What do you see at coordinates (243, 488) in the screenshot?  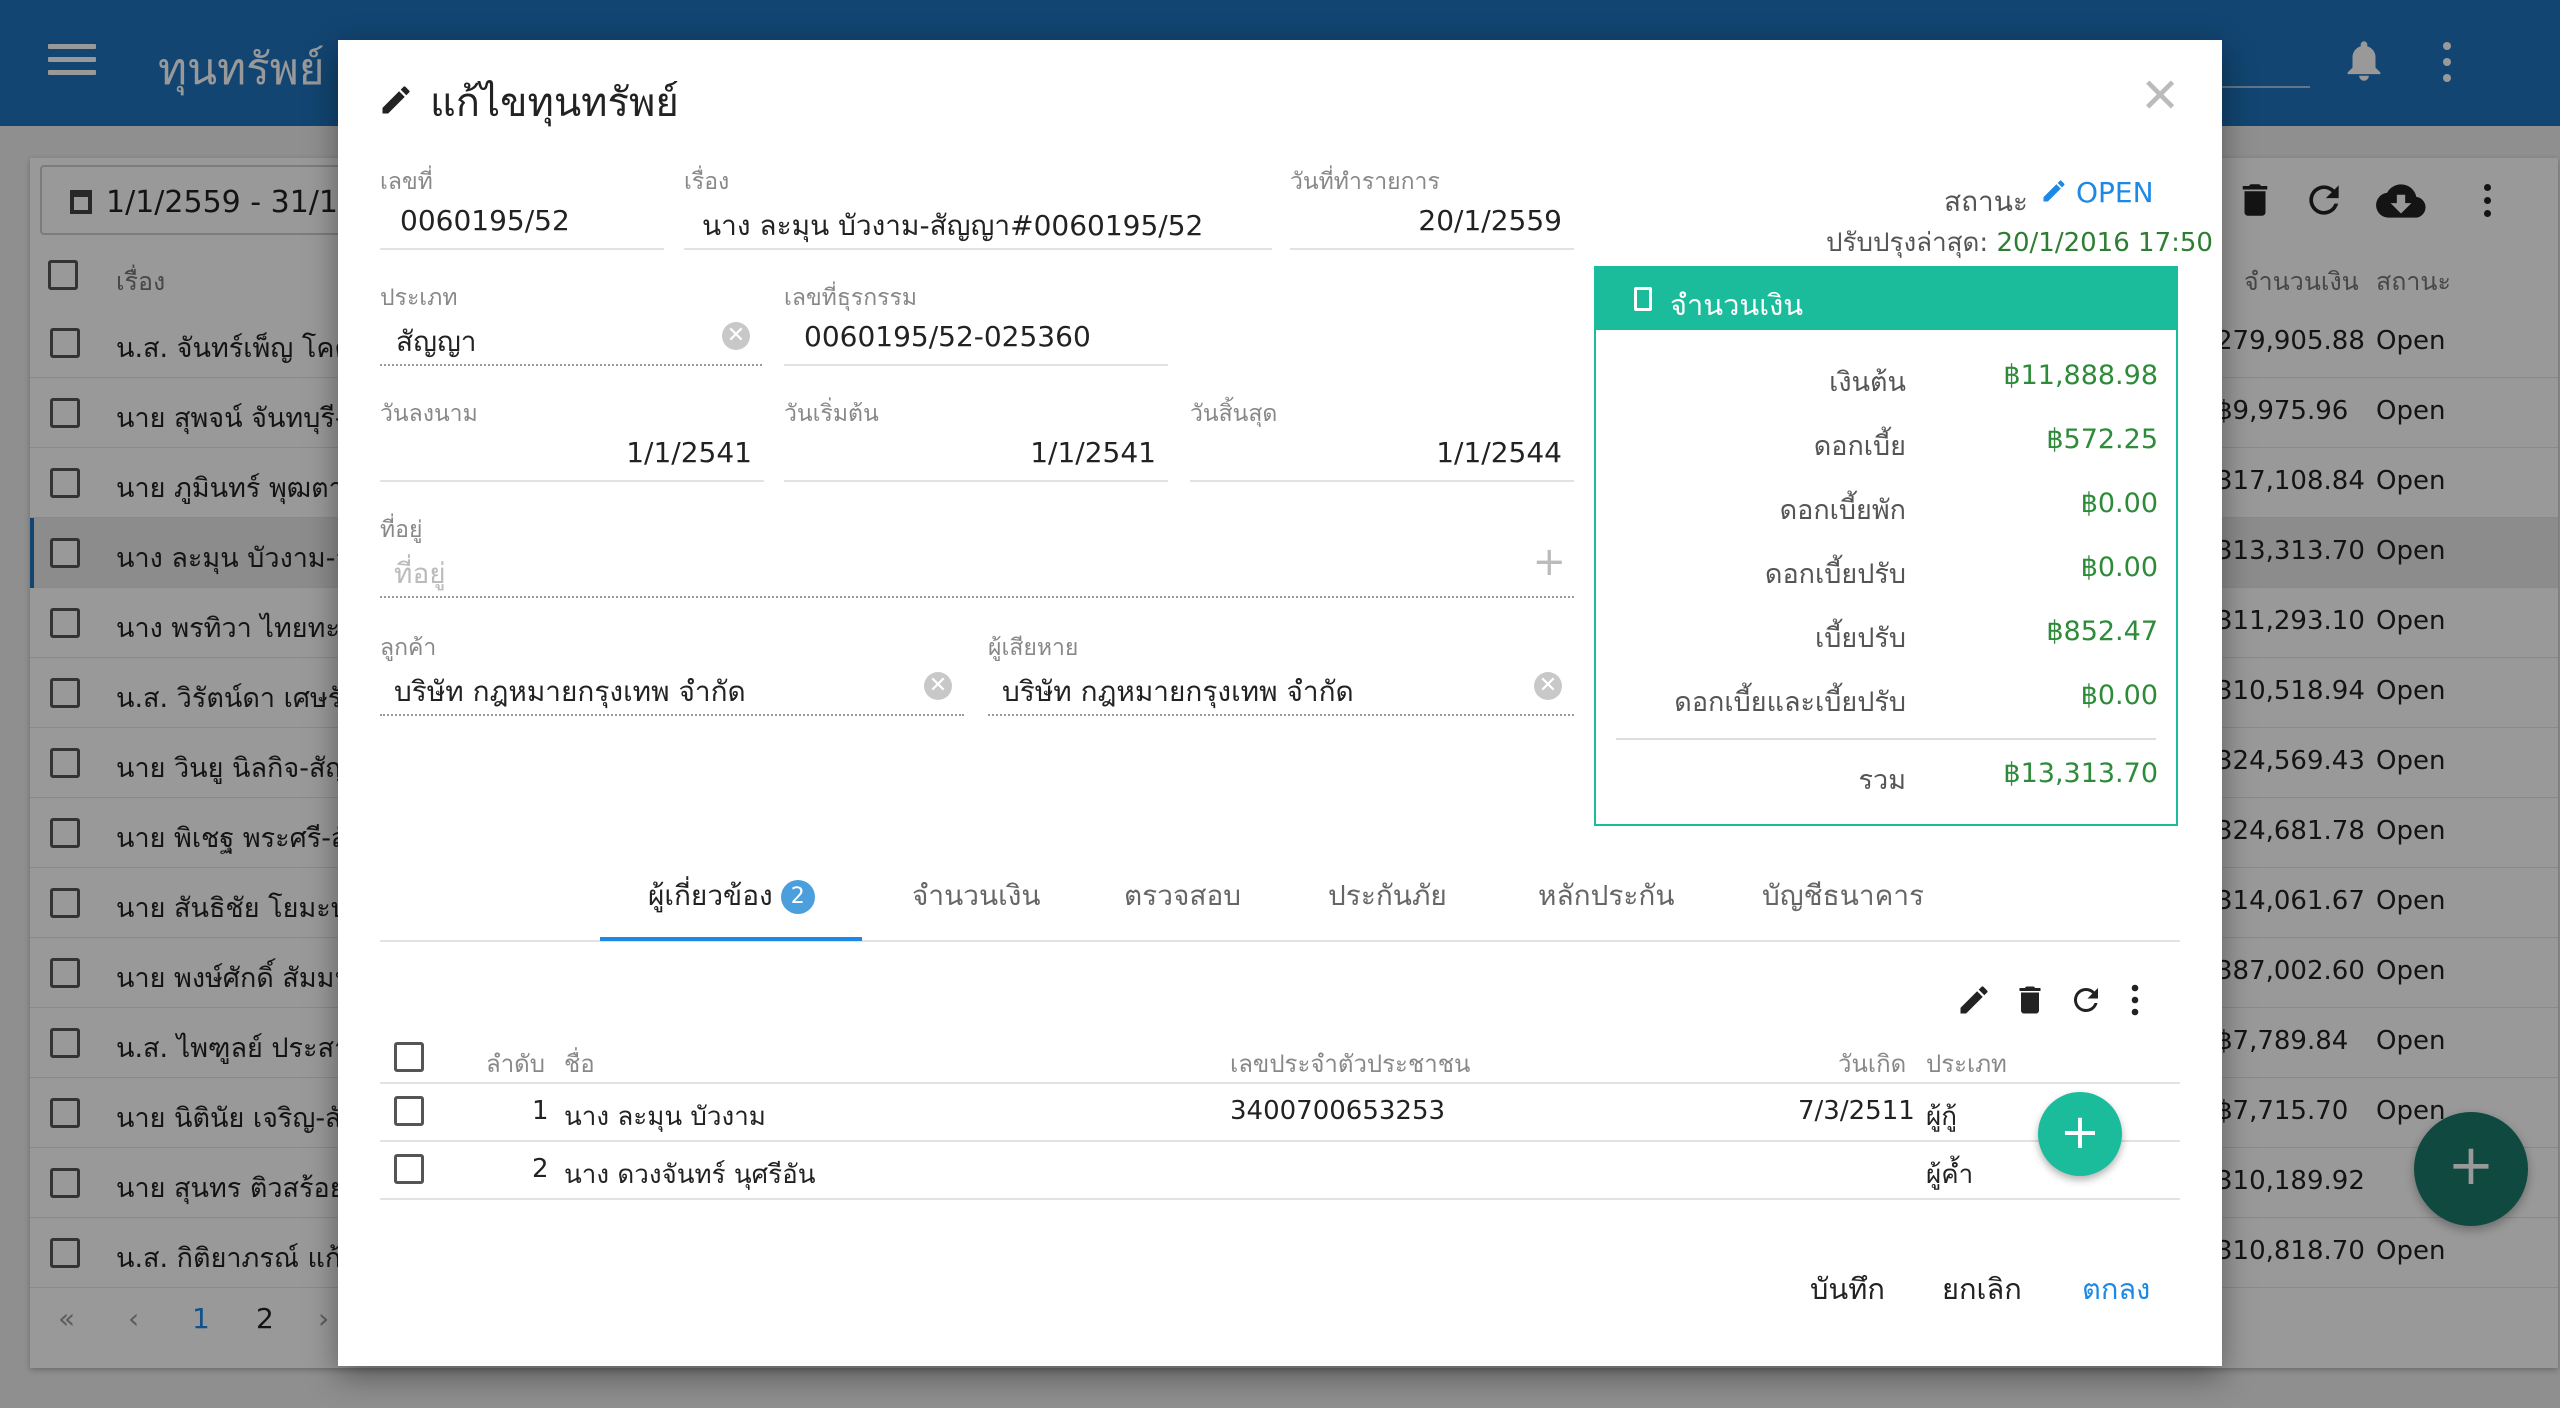 I see `row-name: นาย ภูมินทร์ พุฒตา-สั` at bounding box center [243, 488].